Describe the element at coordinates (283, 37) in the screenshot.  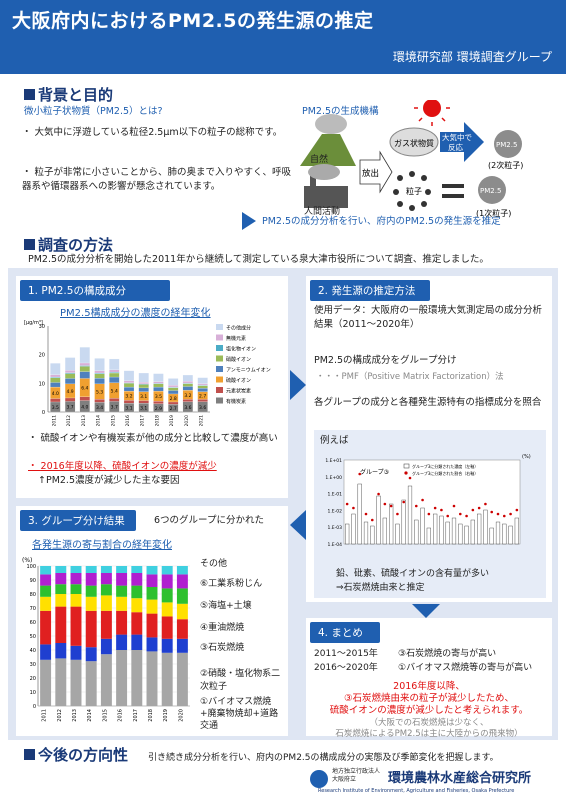
I see `header-banner` at that location.